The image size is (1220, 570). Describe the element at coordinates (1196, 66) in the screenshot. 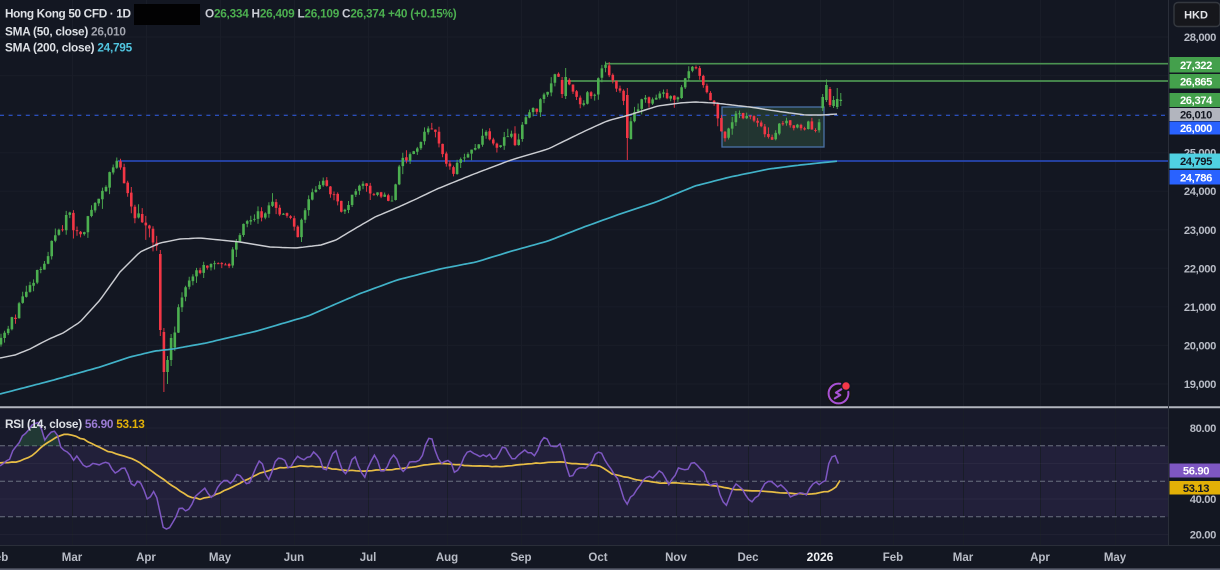

I see `svg-text: 27,322` at that location.